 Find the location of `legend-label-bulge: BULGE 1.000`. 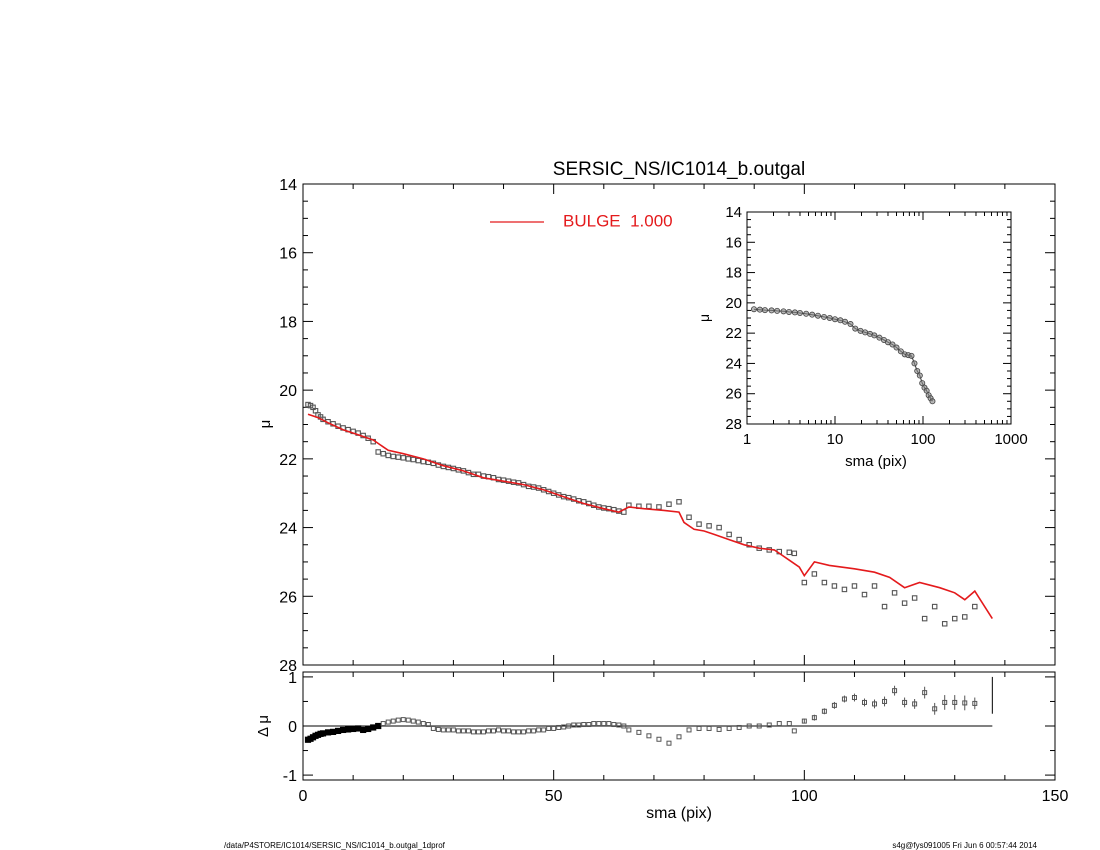

legend-label-bulge: BULGE 1.000 is located at coordinates (618, 220).